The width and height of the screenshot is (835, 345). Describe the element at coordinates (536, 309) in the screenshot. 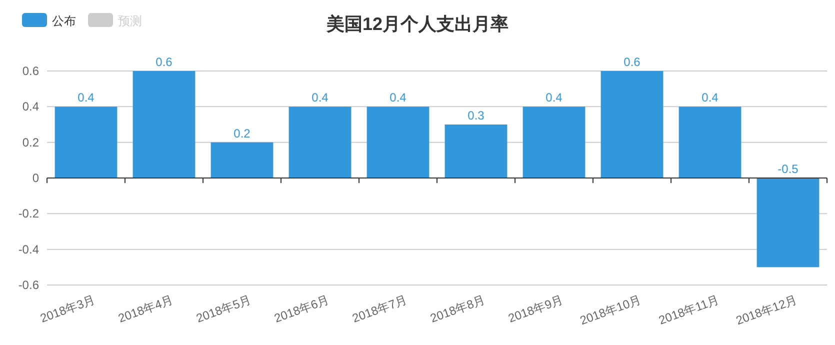

I see `x-tick-label: 2018年9月` at that location.